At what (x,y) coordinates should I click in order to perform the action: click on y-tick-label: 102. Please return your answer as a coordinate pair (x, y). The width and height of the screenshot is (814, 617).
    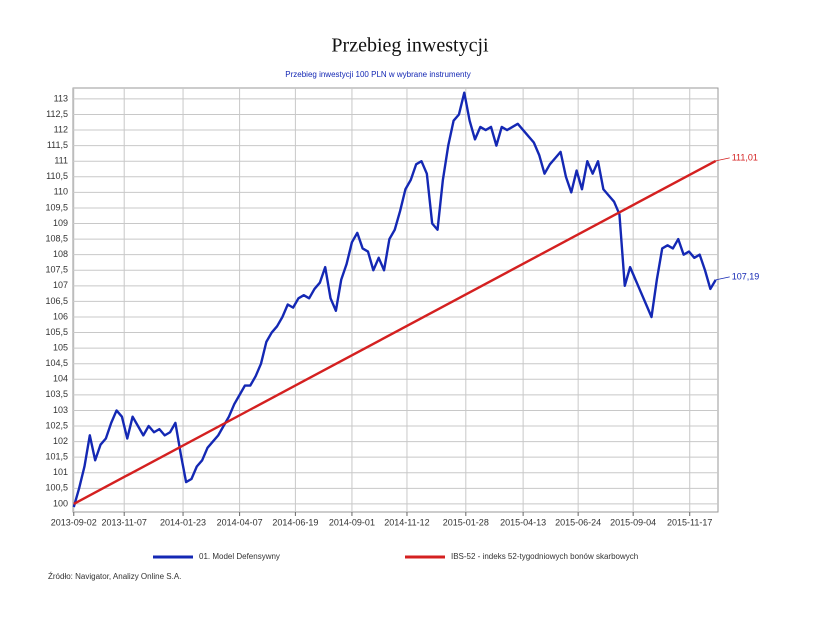
    Looking at the image, I should click on (60, 441).